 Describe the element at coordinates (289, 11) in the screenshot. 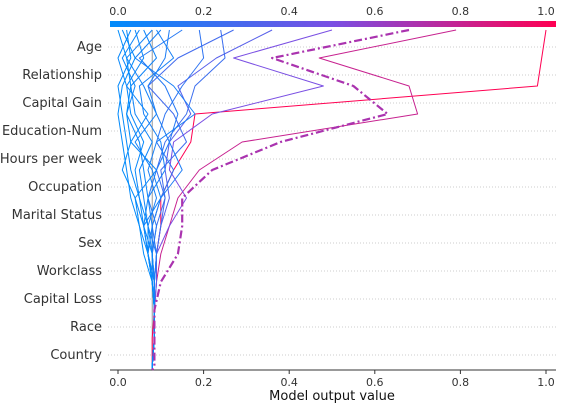

I see `colorbar-tick-label: 0.4` at that location.